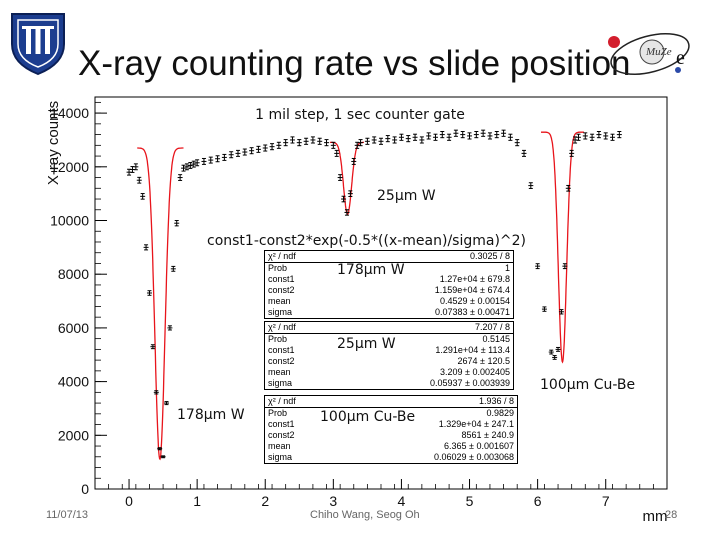 The image size is (720, 540). What do you see at coordinates (389, 290) in the screenshot?
I see `stats-row: const2 1.159e+04 ± 674.4` at bounding box center [389, 290].